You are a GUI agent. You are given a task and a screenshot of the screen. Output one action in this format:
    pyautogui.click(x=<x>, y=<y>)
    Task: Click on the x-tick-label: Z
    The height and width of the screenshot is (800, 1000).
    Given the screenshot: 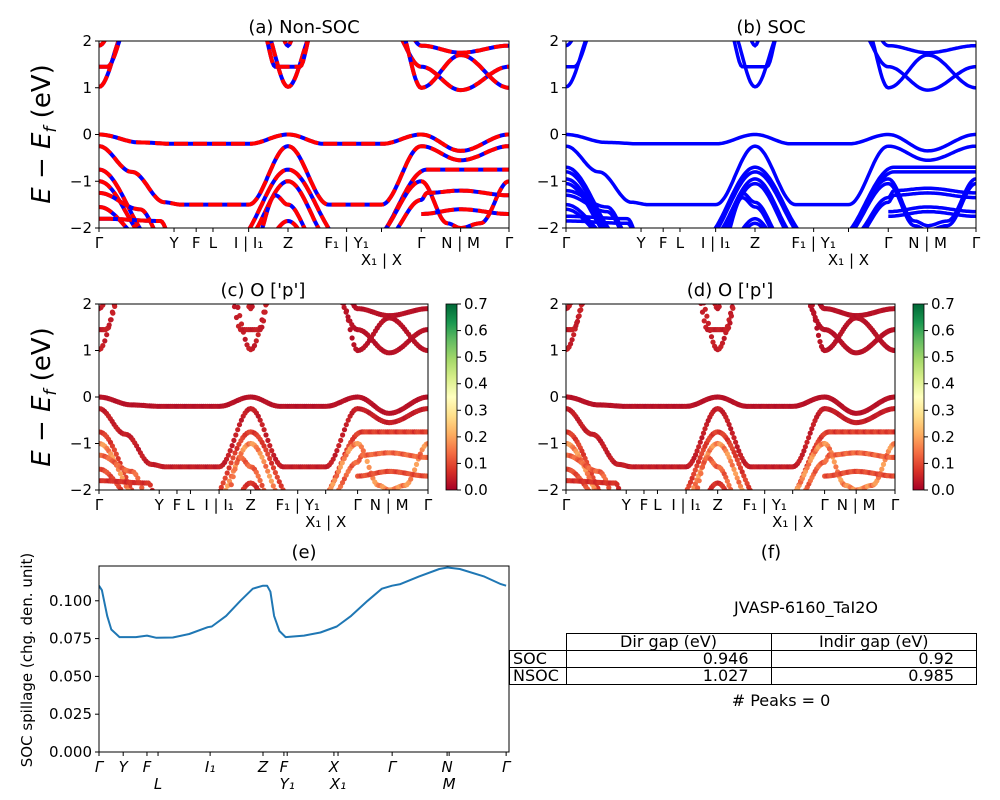 What is the action you would take?
    pyautogui.click(x=263, y=767)
    